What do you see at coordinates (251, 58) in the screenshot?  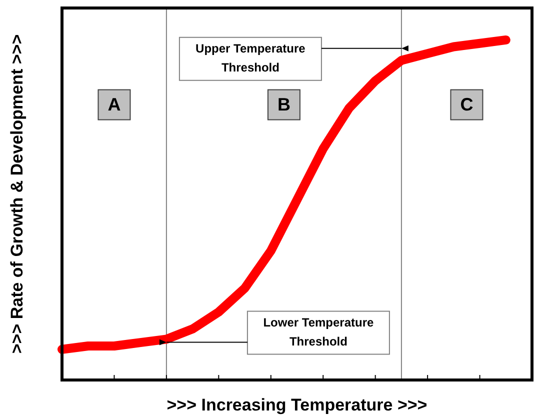 I see `annotation: Upper Temperature Threshold` at bounding box center [251, 58].